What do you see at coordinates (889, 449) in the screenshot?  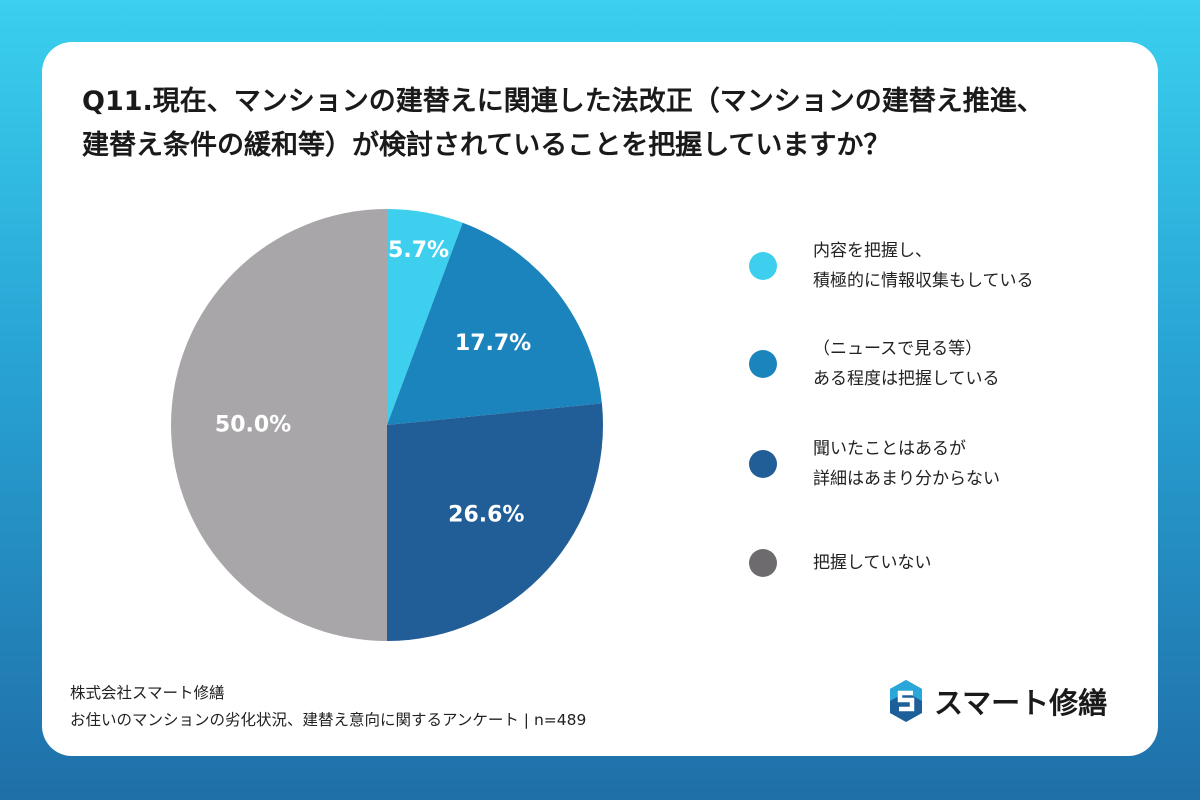 I see `legend-label-3-line-1: 聞いたことはあるが` at bounding box center [889, 449].